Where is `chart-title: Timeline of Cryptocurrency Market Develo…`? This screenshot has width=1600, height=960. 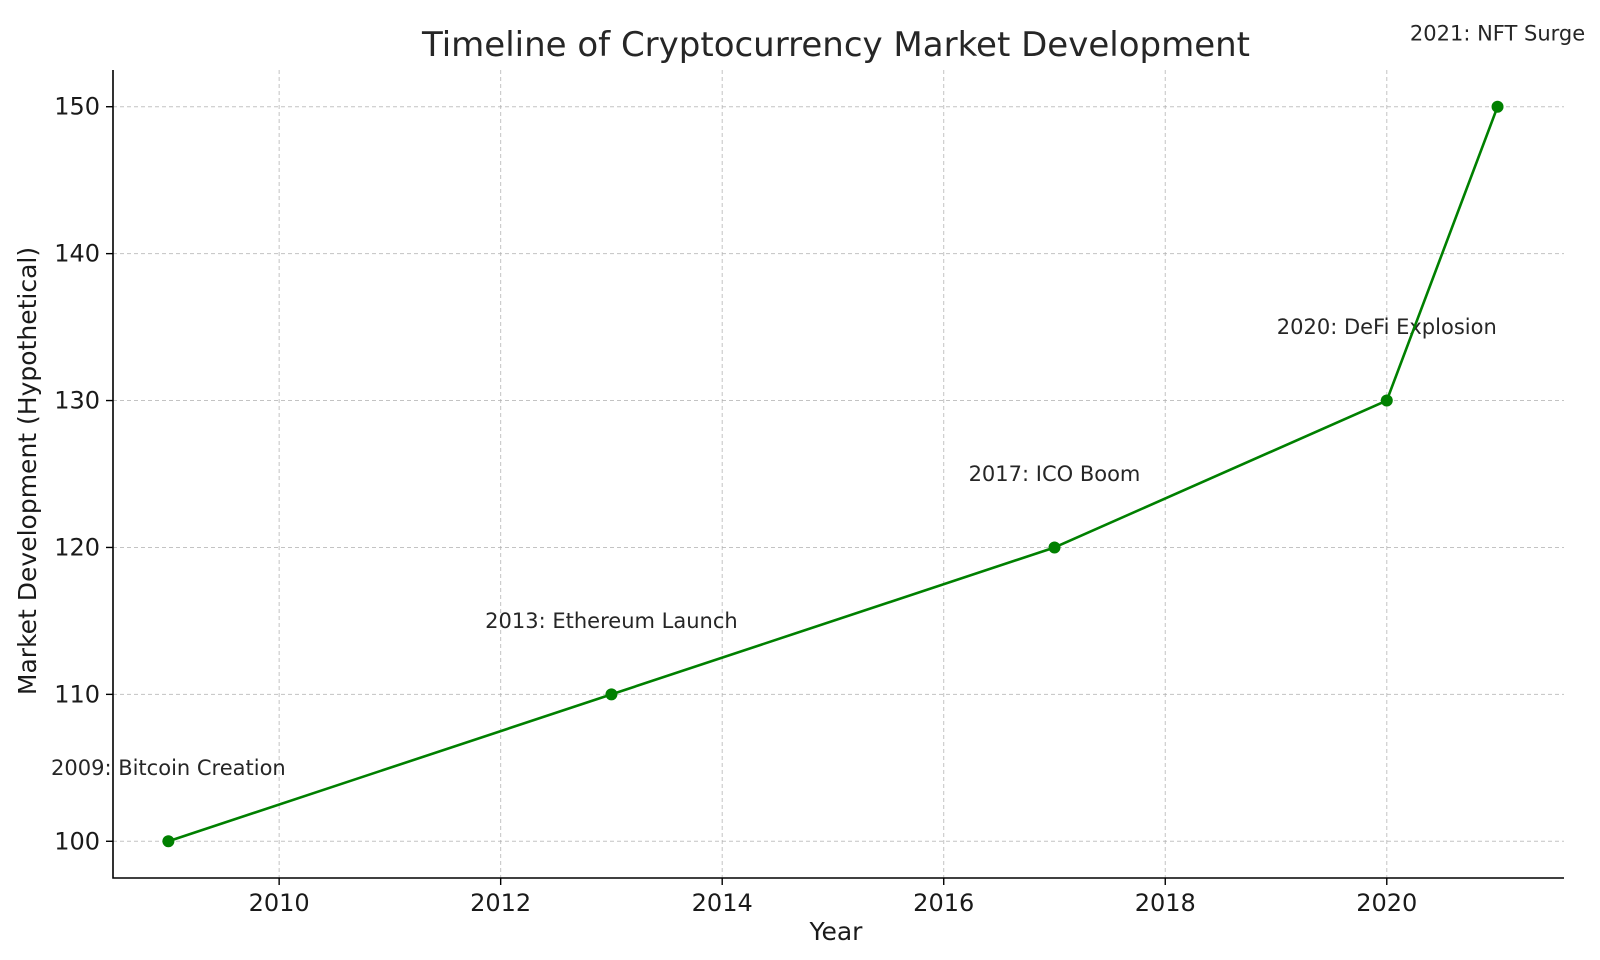
chart-title: Timeline of Cryptocurrency Market Develo… is located at coordinates (835, 45).